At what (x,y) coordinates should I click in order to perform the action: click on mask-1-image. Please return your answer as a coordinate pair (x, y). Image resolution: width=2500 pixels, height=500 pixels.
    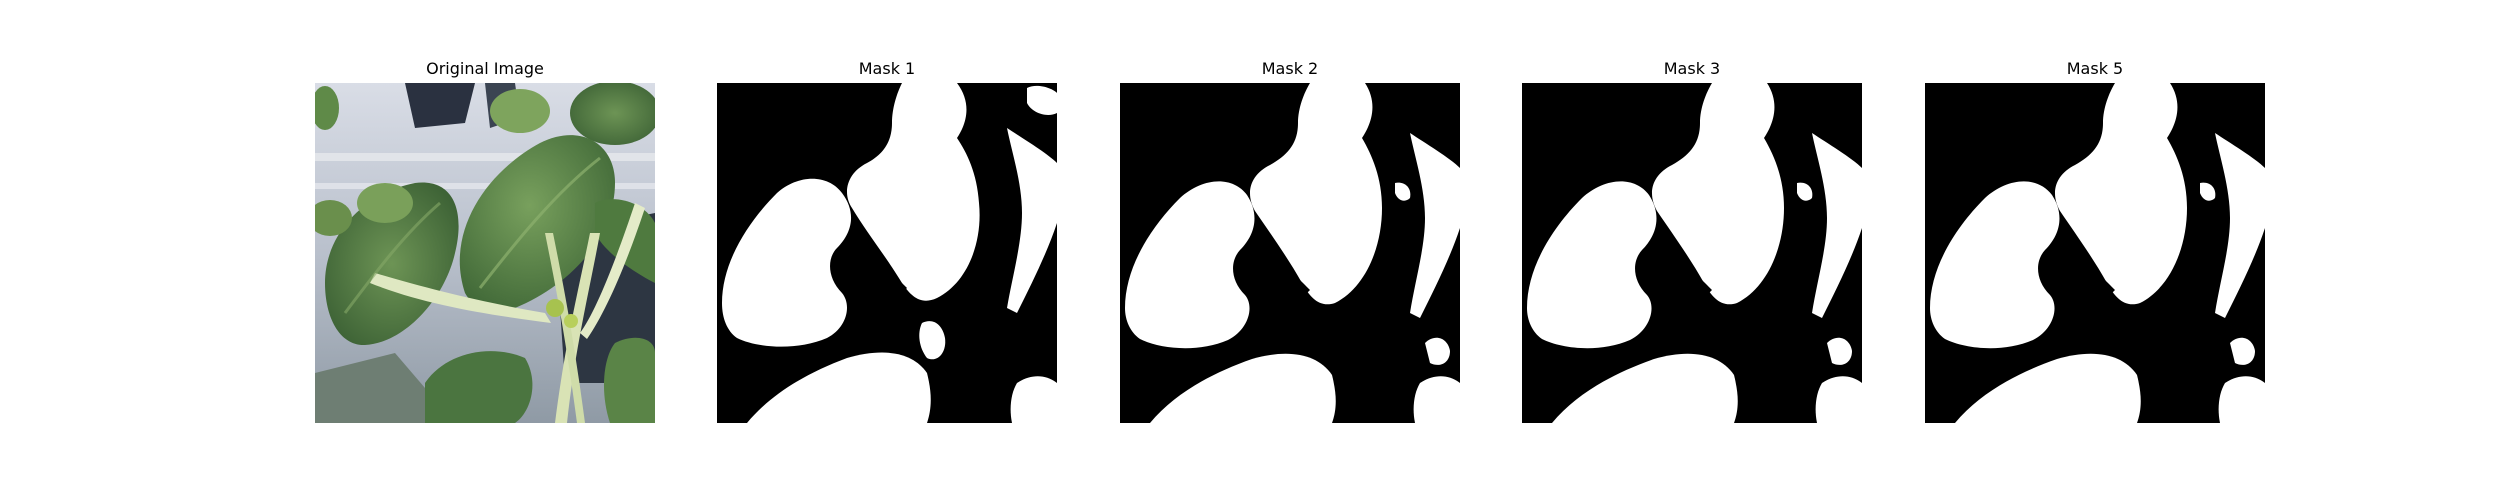
    Looking at the image, I should click on (887, 253).